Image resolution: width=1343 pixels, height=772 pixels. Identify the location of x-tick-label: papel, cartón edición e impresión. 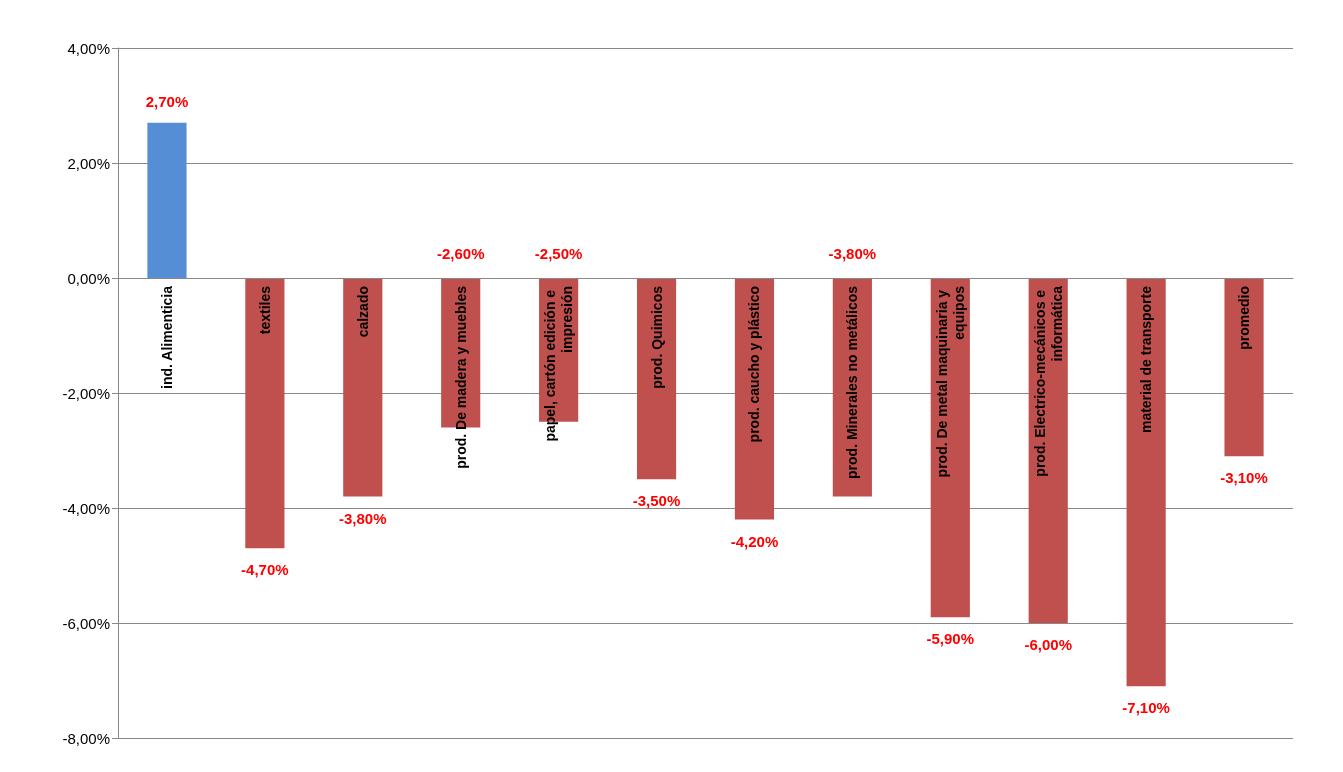
(559, 364).